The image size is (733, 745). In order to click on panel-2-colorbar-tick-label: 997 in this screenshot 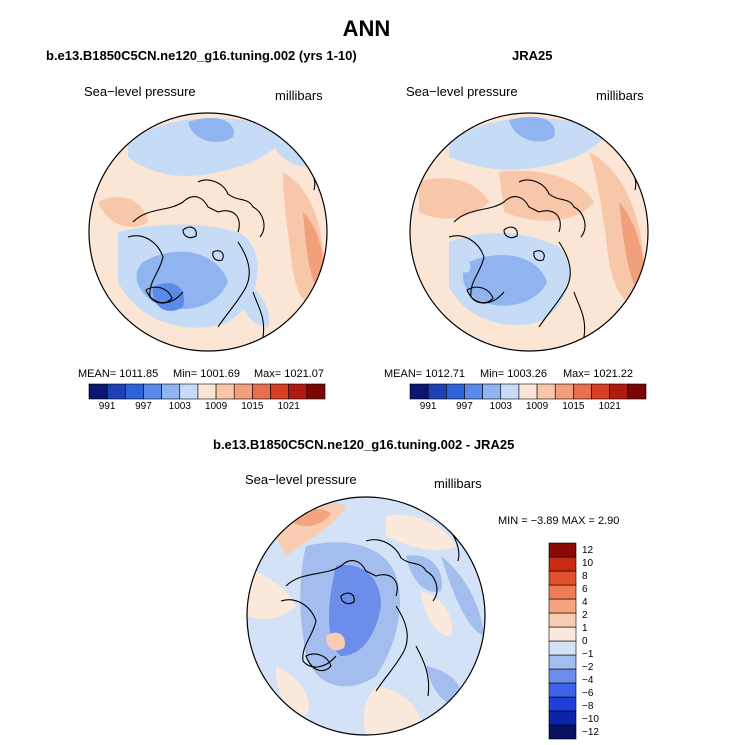, I will do `click(464, 406)`.